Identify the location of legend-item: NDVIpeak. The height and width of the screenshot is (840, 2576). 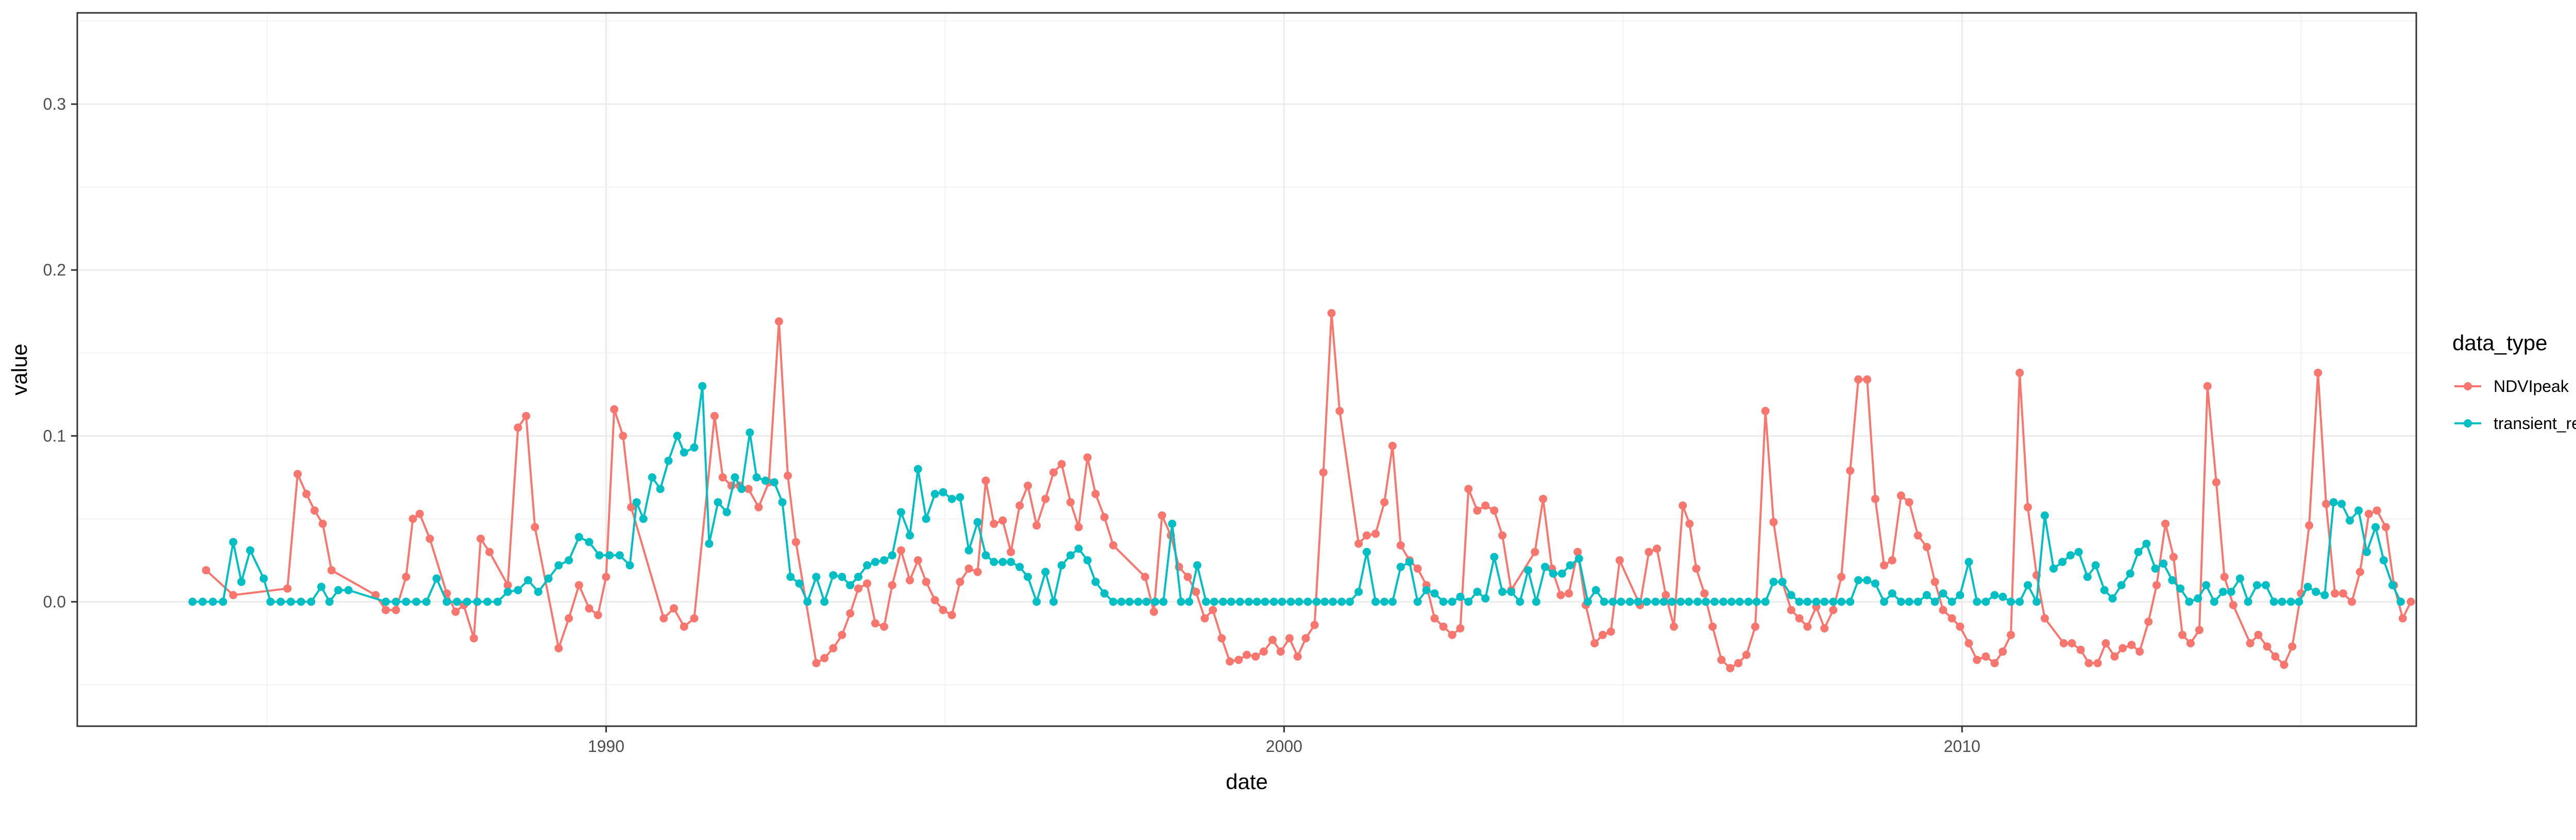
(2511, 386).